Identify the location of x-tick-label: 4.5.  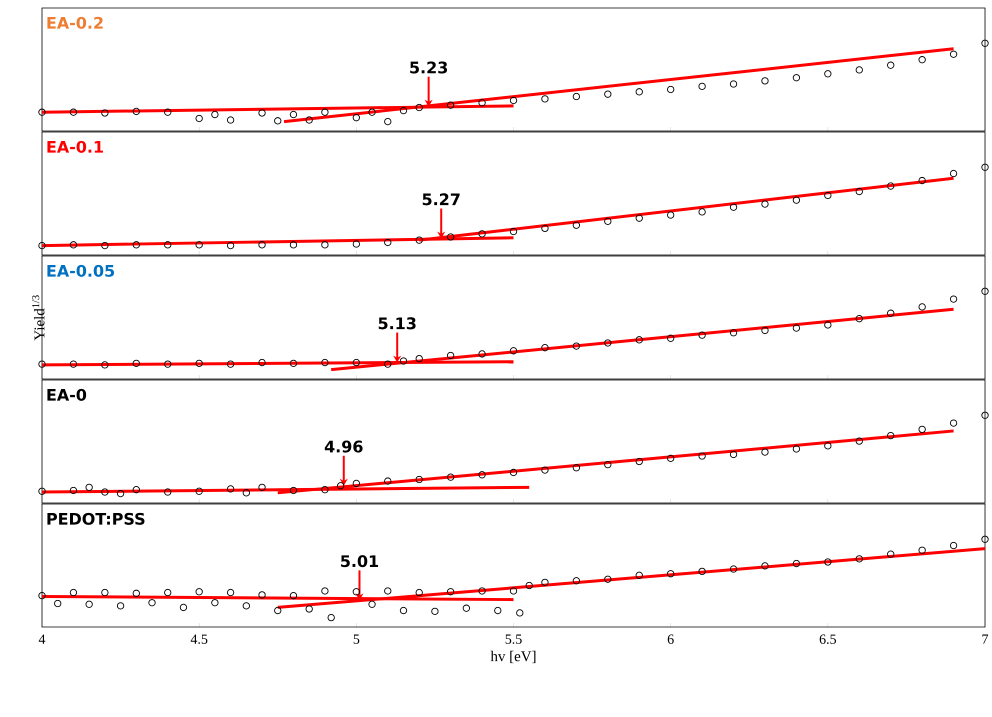
(199, 639).